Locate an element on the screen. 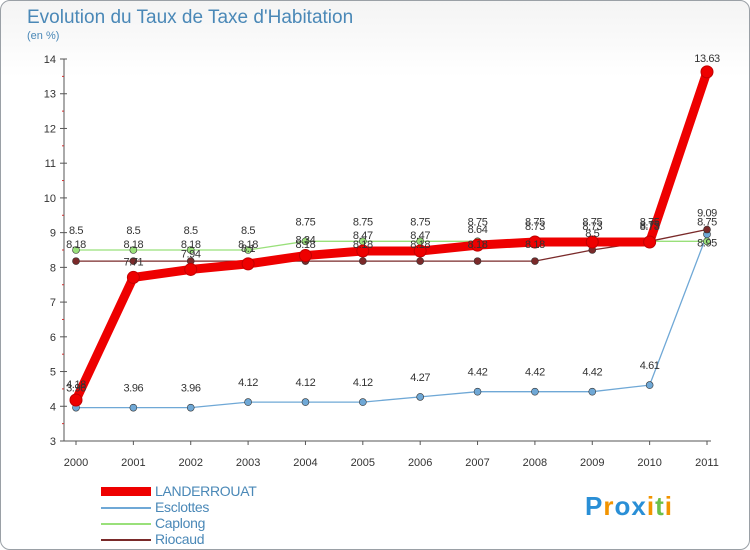  data-label-riocaud: 8.75 is located at coordinates (650, 225).